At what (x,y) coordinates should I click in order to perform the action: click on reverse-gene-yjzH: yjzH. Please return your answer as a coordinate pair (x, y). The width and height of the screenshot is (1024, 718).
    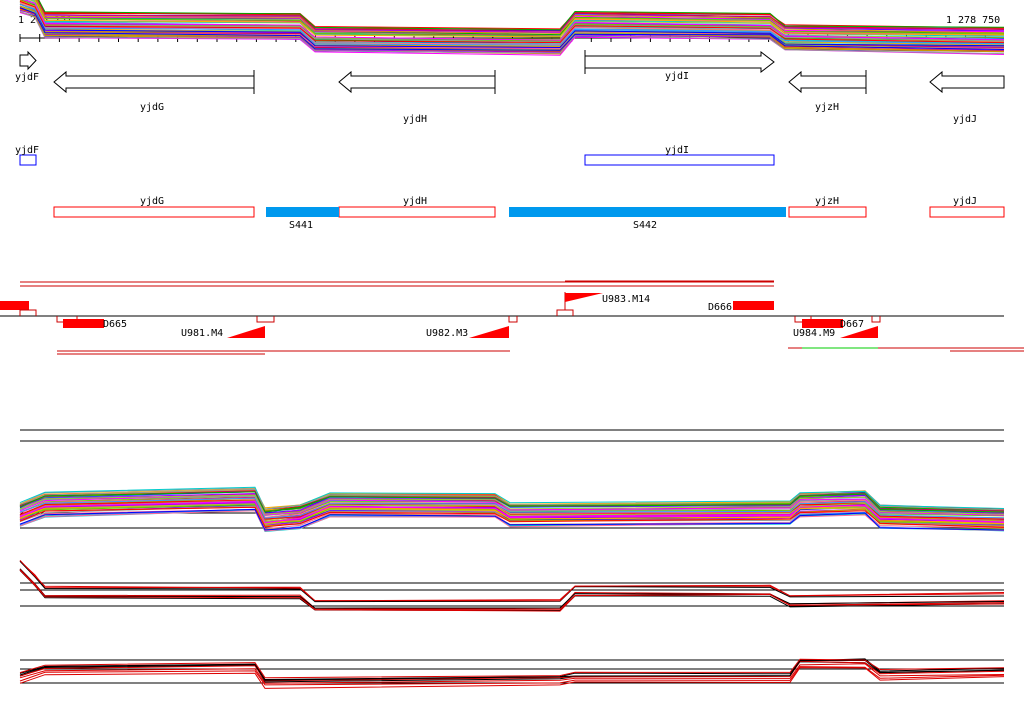
    Looking at the image, I should click on (827, 207).